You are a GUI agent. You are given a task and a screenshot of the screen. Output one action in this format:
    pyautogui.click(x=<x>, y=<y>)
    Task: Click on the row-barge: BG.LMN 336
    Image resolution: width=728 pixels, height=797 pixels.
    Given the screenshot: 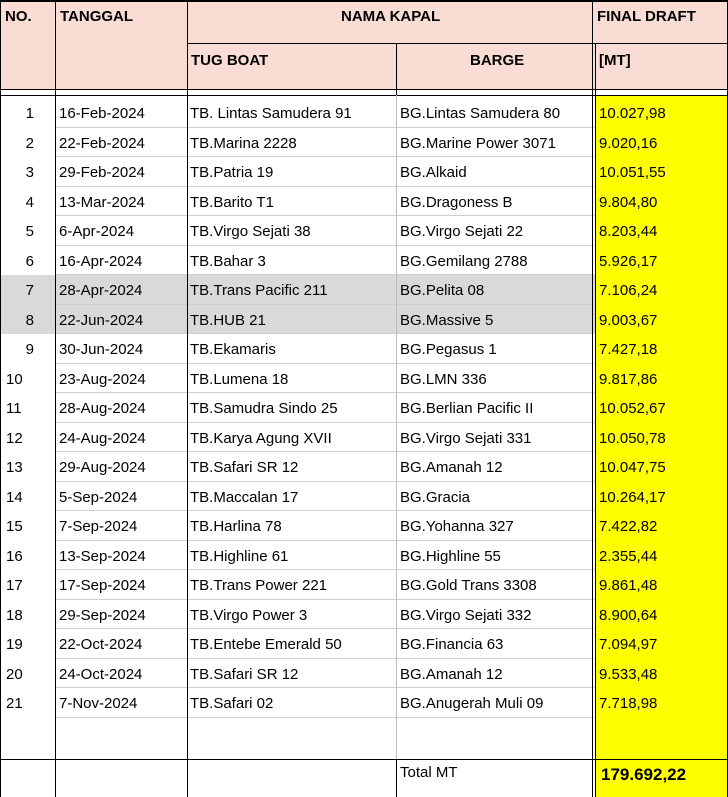 What is the action you would take?
    pyautogui.click(x=443, y=379)
    